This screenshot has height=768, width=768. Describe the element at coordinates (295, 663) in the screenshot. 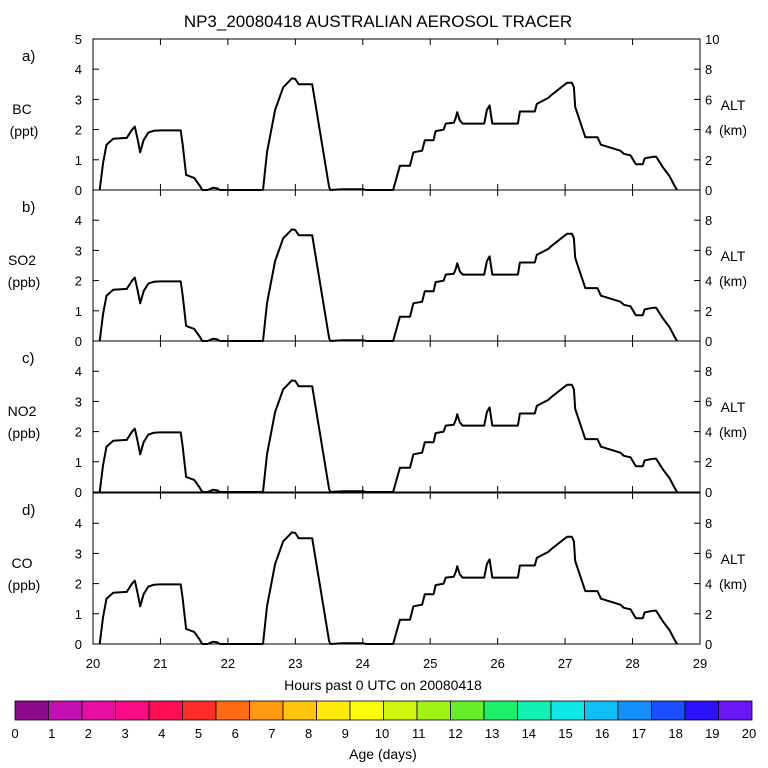

I see `x-tick-label: 23` at that location.